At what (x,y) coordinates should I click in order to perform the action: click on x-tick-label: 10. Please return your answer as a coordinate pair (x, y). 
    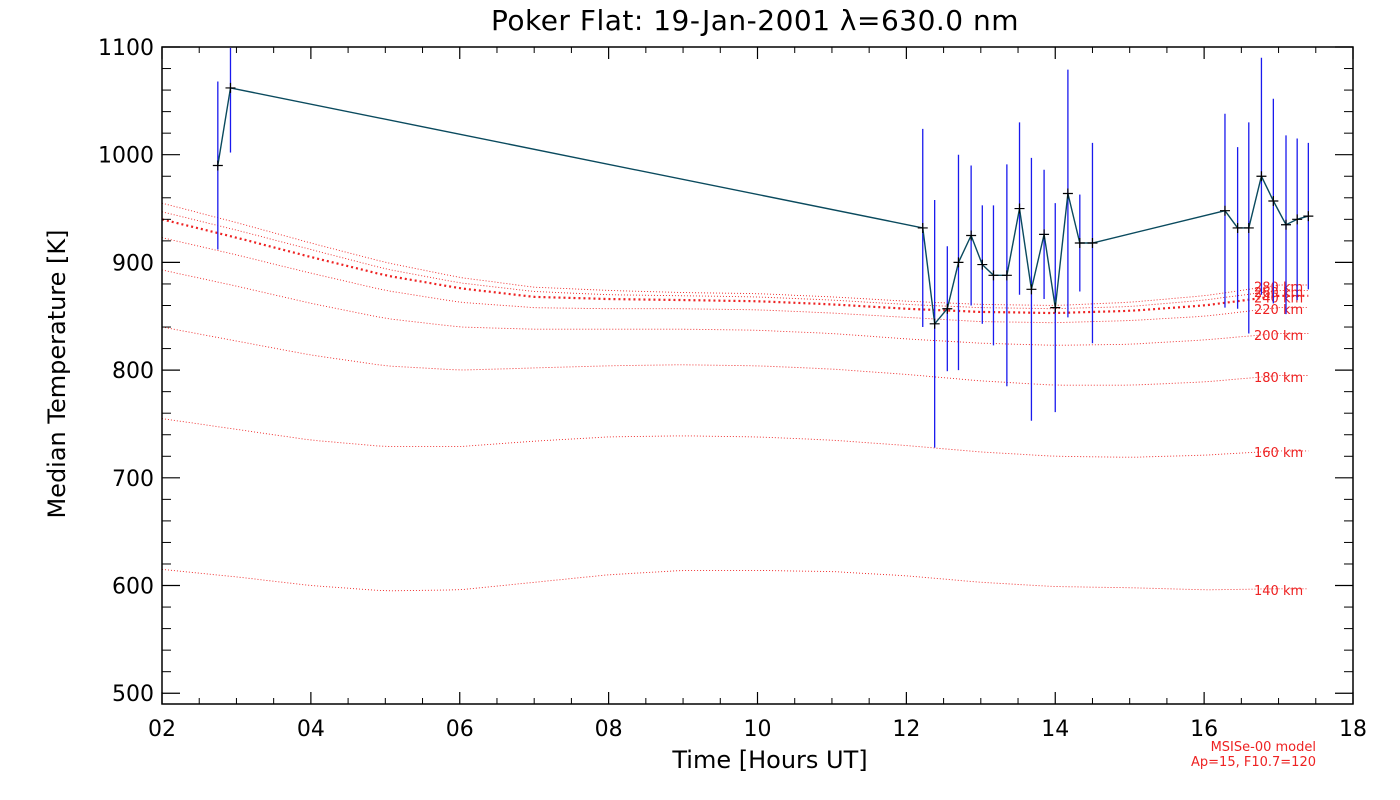
    Looking at the image, I should click on (758, 729).